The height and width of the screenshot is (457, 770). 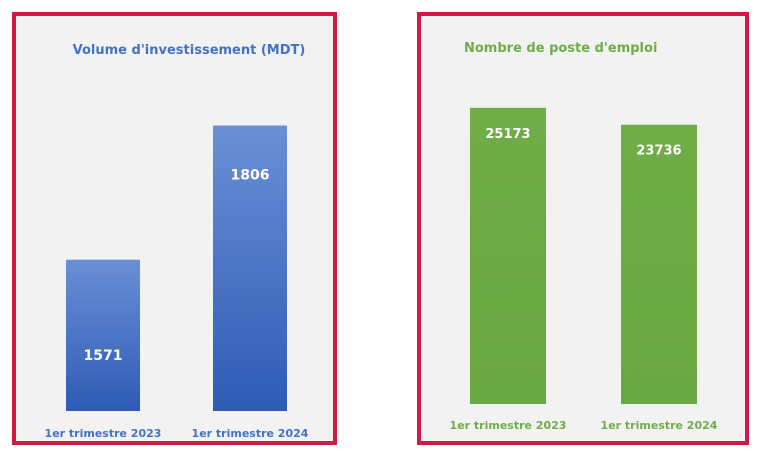 What do you see at coordinates (560, 48) in the screenshot?
I see `chart-title: Nombre de poste d'emploi` at bounding box center [560, 48].